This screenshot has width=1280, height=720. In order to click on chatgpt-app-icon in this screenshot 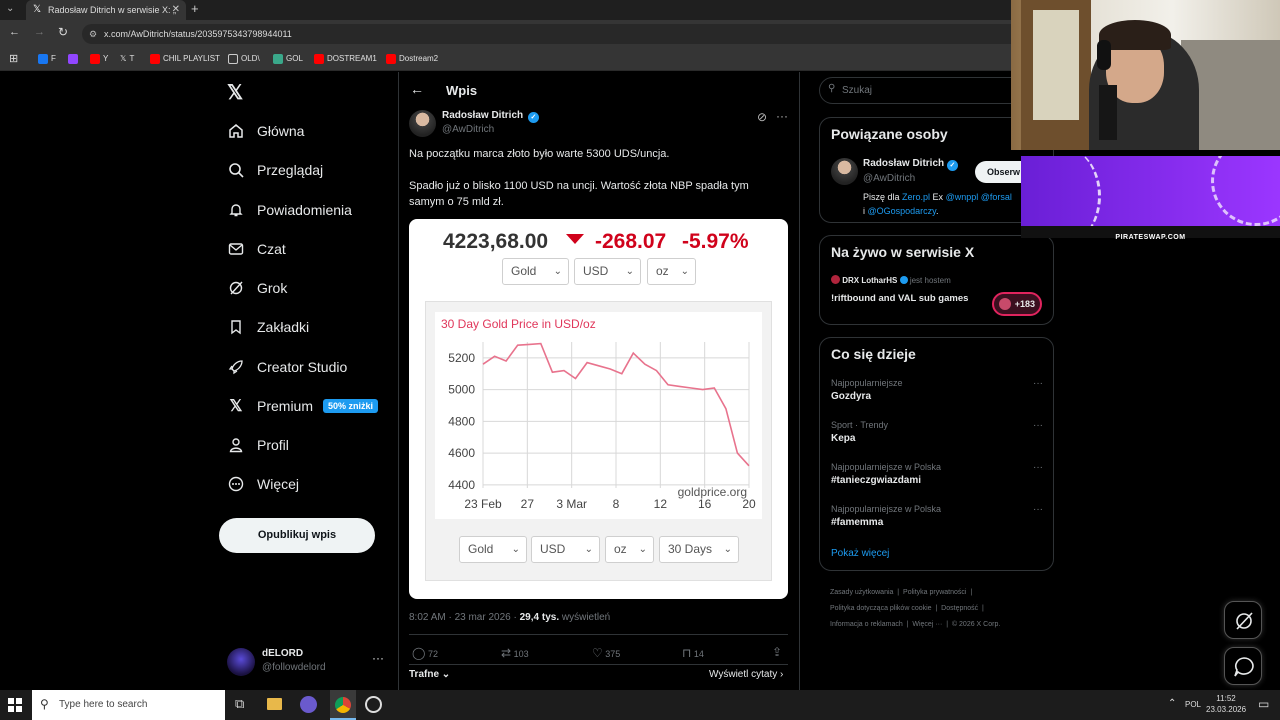, I will do `click(373, 704)`.